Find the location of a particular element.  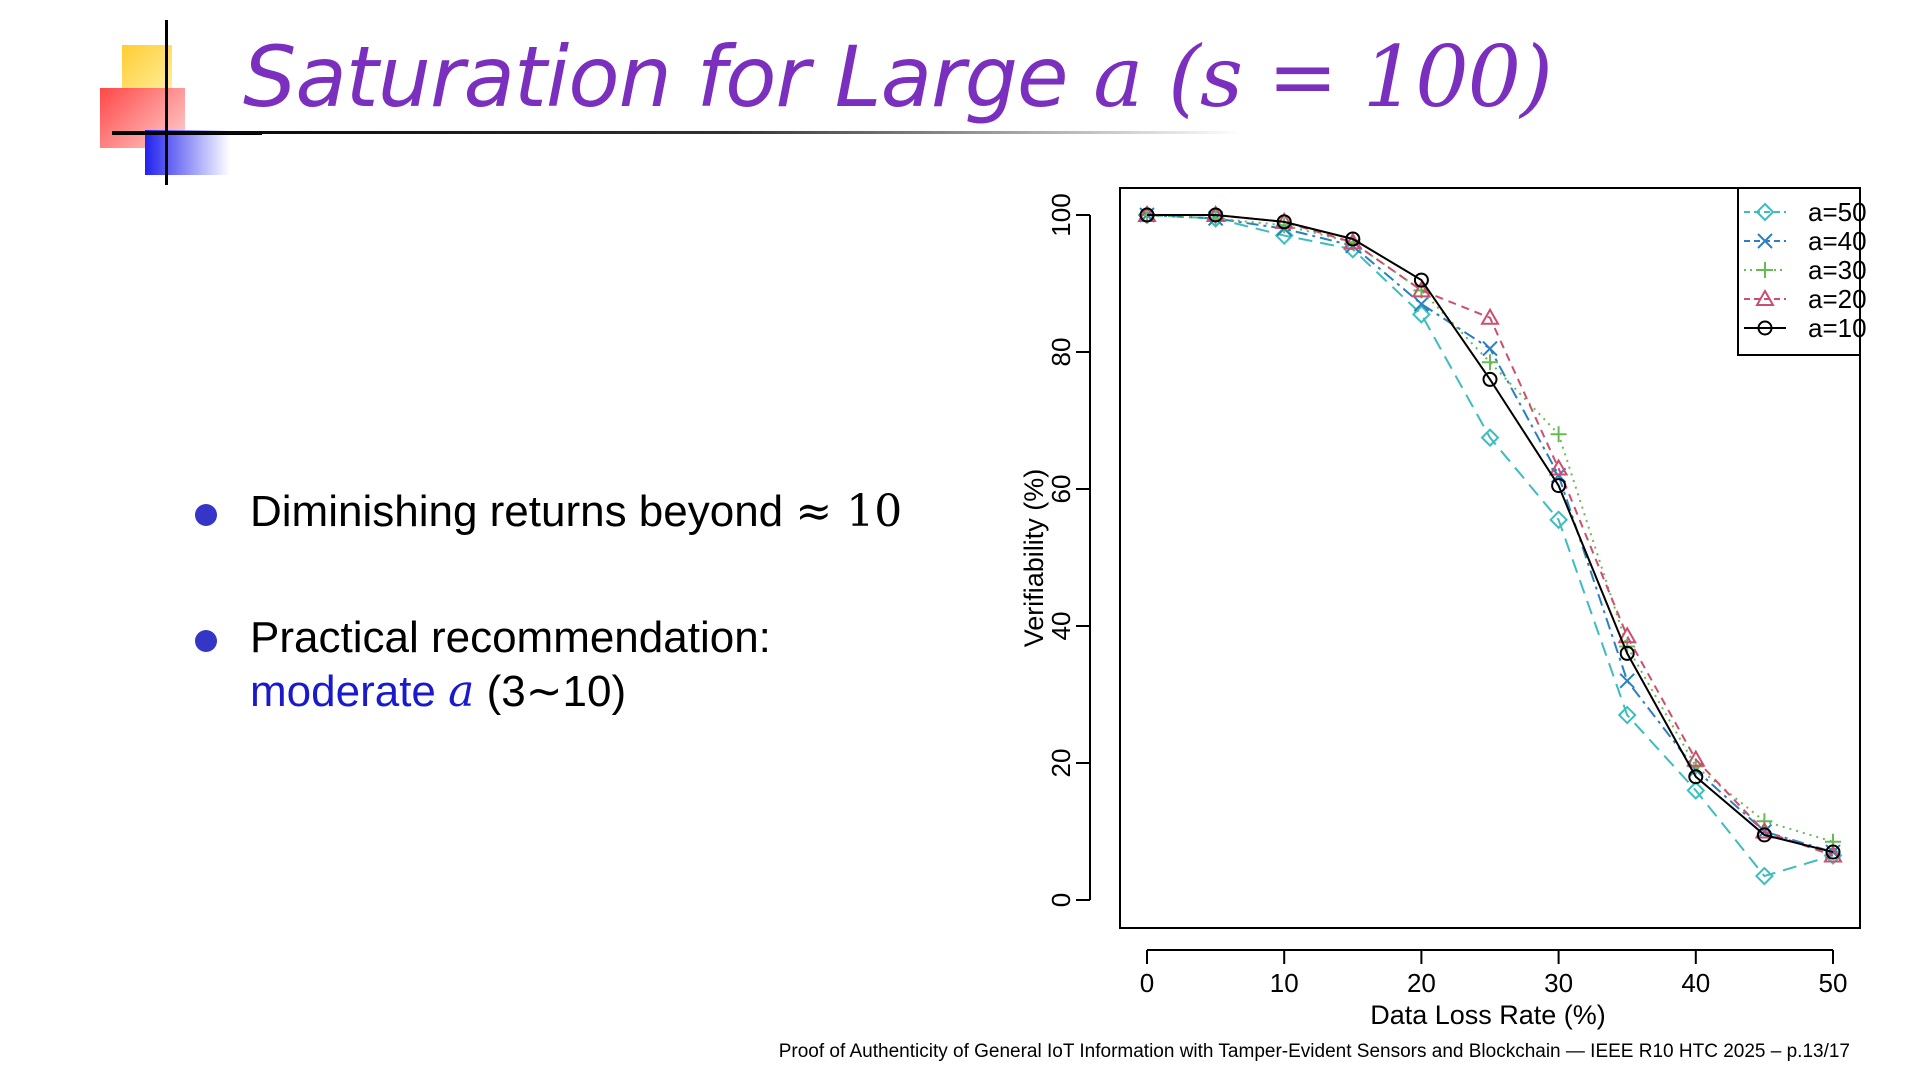

x-tick-label: 0 is located at coordinates (1147, 983).